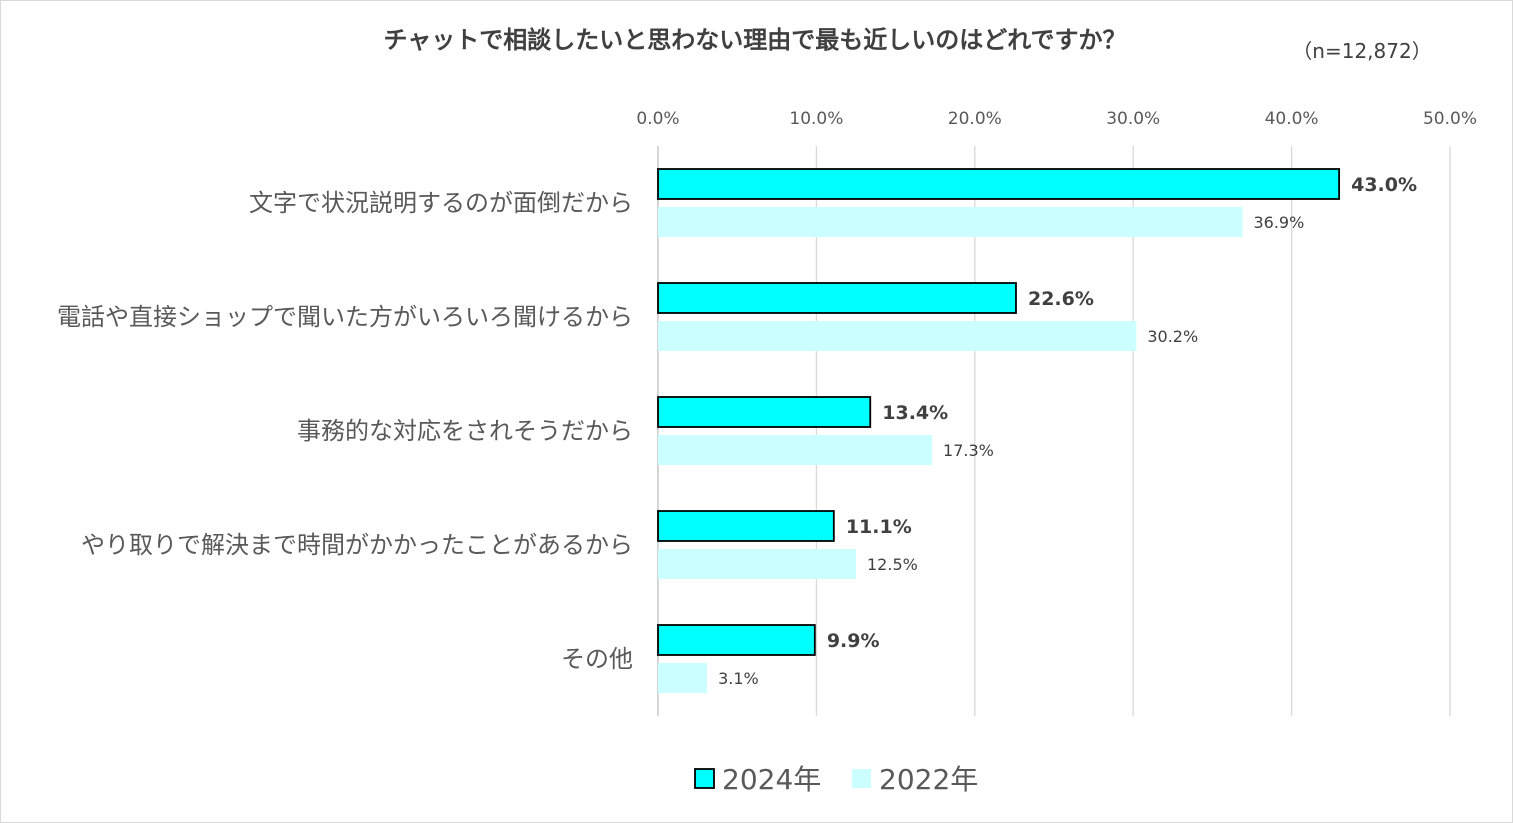 The width and height of the screenshot is (1513, 823). What do you see at coordinates (892, 564) in the screenshot?
I see `data-label-2022: 12.5%` at bounding box center [892, 564].